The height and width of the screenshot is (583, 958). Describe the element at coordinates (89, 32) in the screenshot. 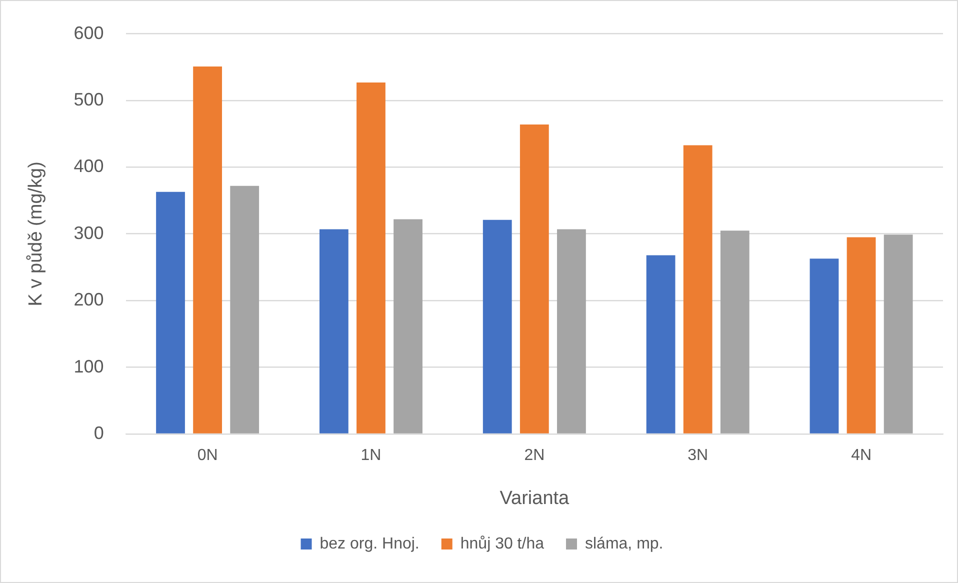

I see `y-tick-label: 600` at that location.